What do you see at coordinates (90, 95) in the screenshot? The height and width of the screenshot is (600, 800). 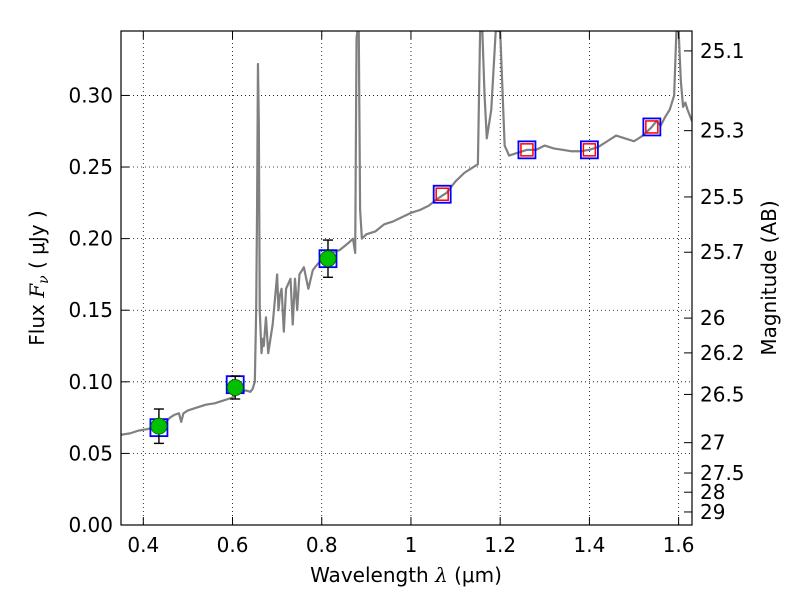 I see `y-tick-label: 0.30` at bounding box center [90, 95].